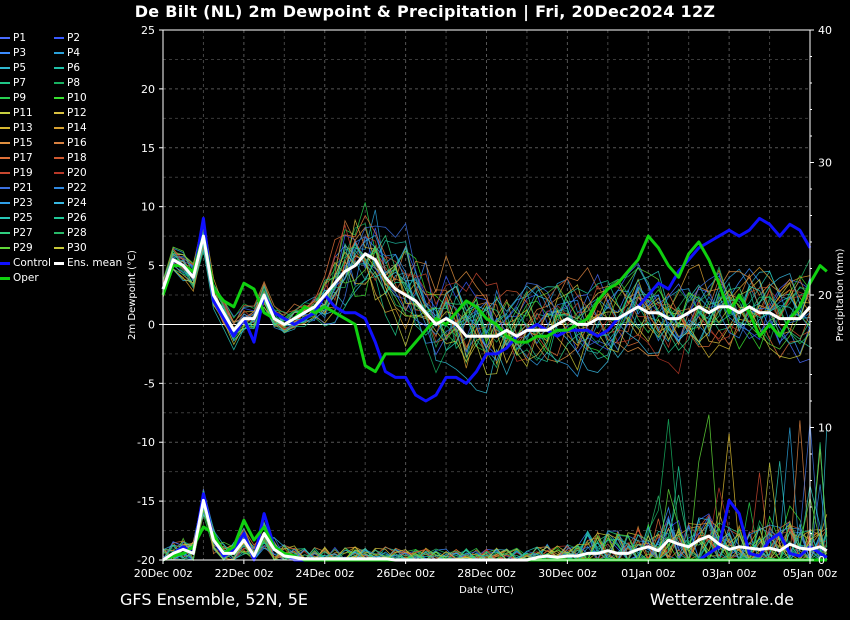 The image size is (850, 620). I want to click on legend-label: P20, so click(77, 173).